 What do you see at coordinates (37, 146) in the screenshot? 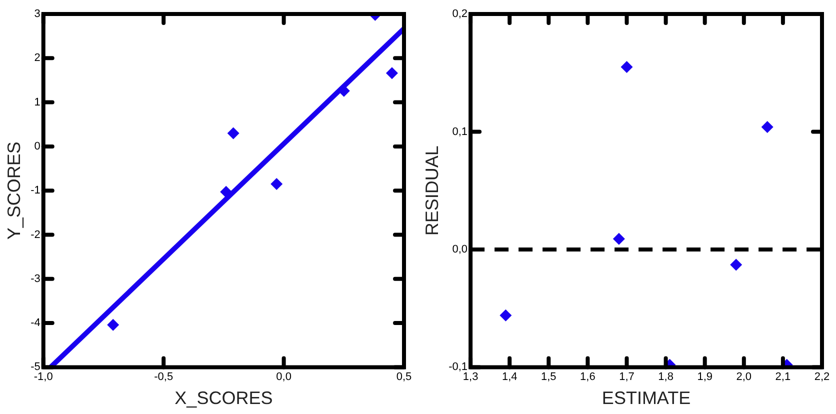
I see `y-tick-label: 0` at bounding box center [37, 146].